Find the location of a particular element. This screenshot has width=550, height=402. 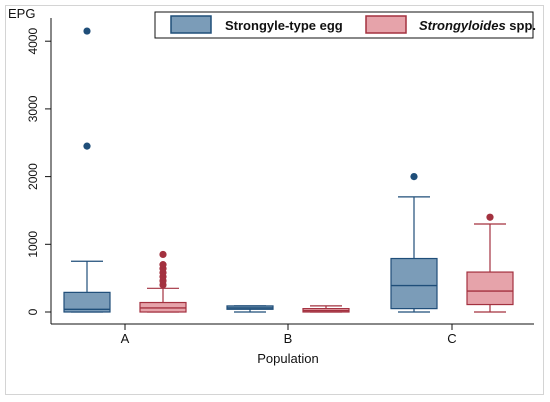

y-axis-label: EPG is located at coordinates (21, 13).